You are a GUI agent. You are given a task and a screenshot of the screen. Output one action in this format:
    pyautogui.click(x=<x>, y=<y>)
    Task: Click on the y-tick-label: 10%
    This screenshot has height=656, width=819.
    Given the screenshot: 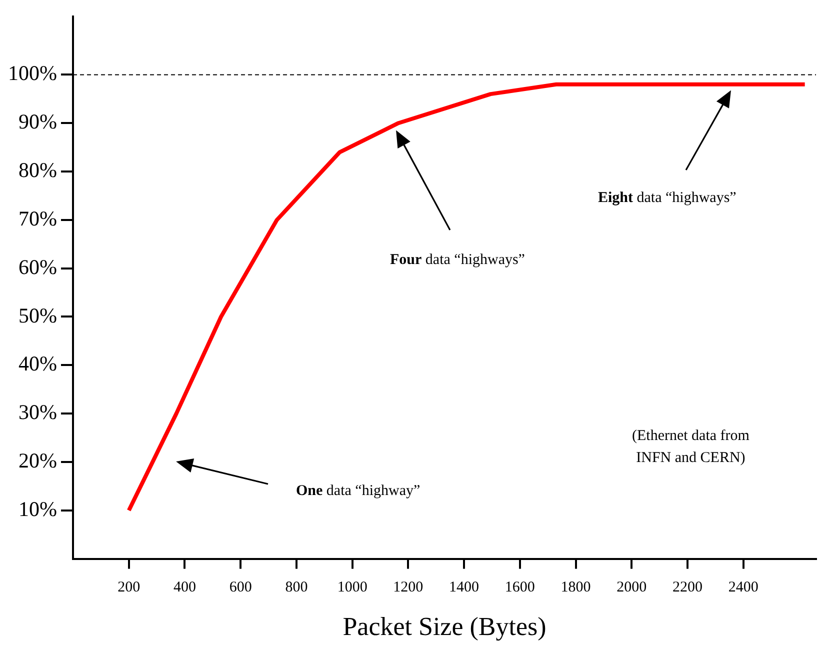 What is the action you would take?
    pyautogui.click(x=37, y=508)
    